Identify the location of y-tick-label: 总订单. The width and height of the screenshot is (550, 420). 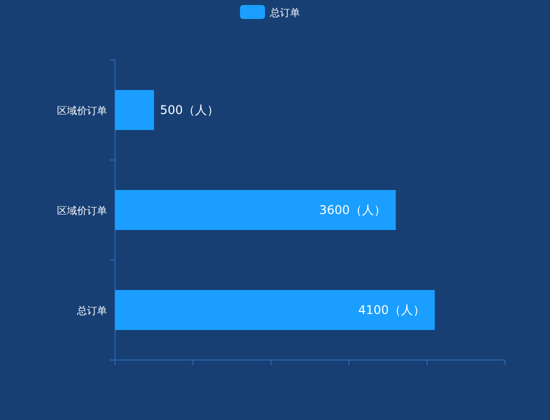
(91, 311).